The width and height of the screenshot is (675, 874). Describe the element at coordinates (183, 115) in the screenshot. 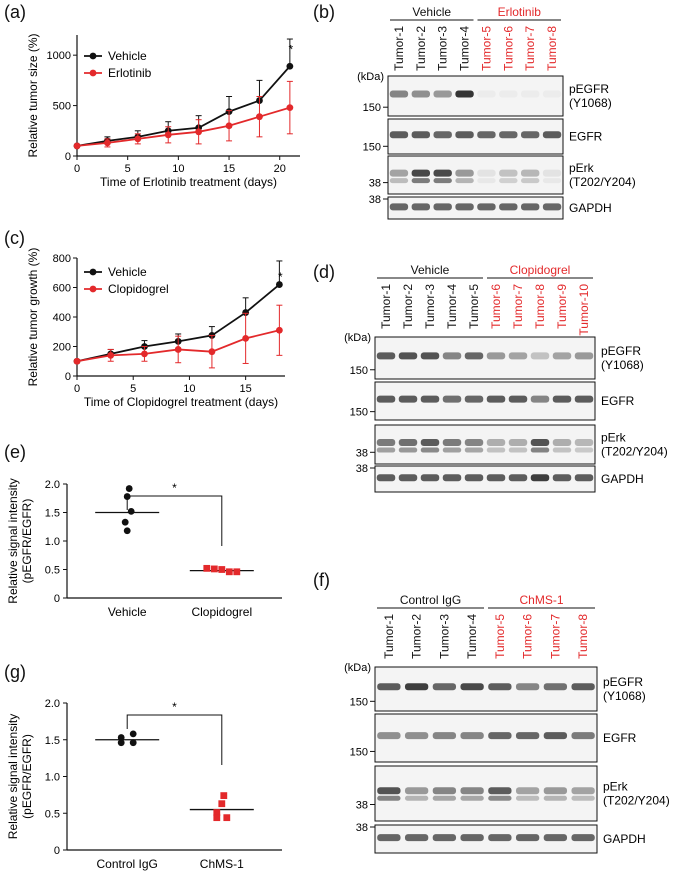

I see `series-erlotinib` at that location.